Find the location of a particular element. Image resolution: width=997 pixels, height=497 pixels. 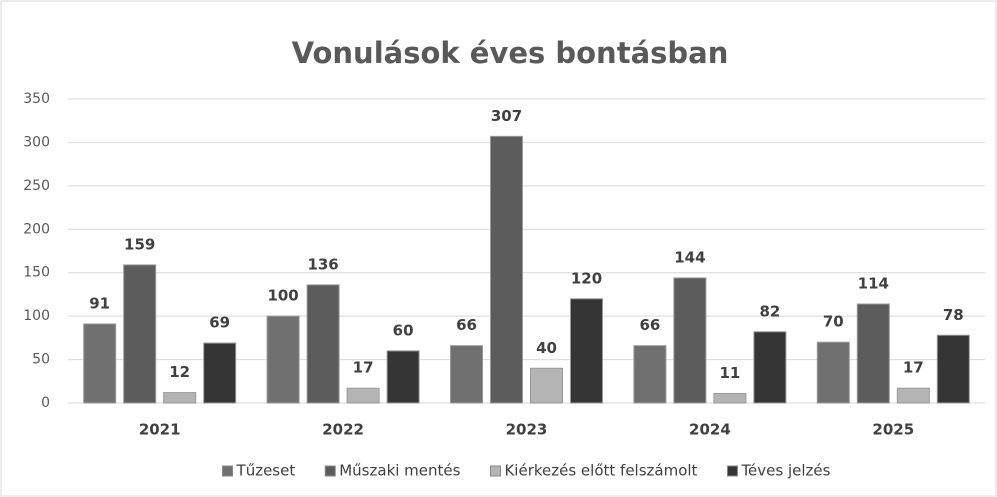

data-label: 70 is located at coordinates (833, 322).